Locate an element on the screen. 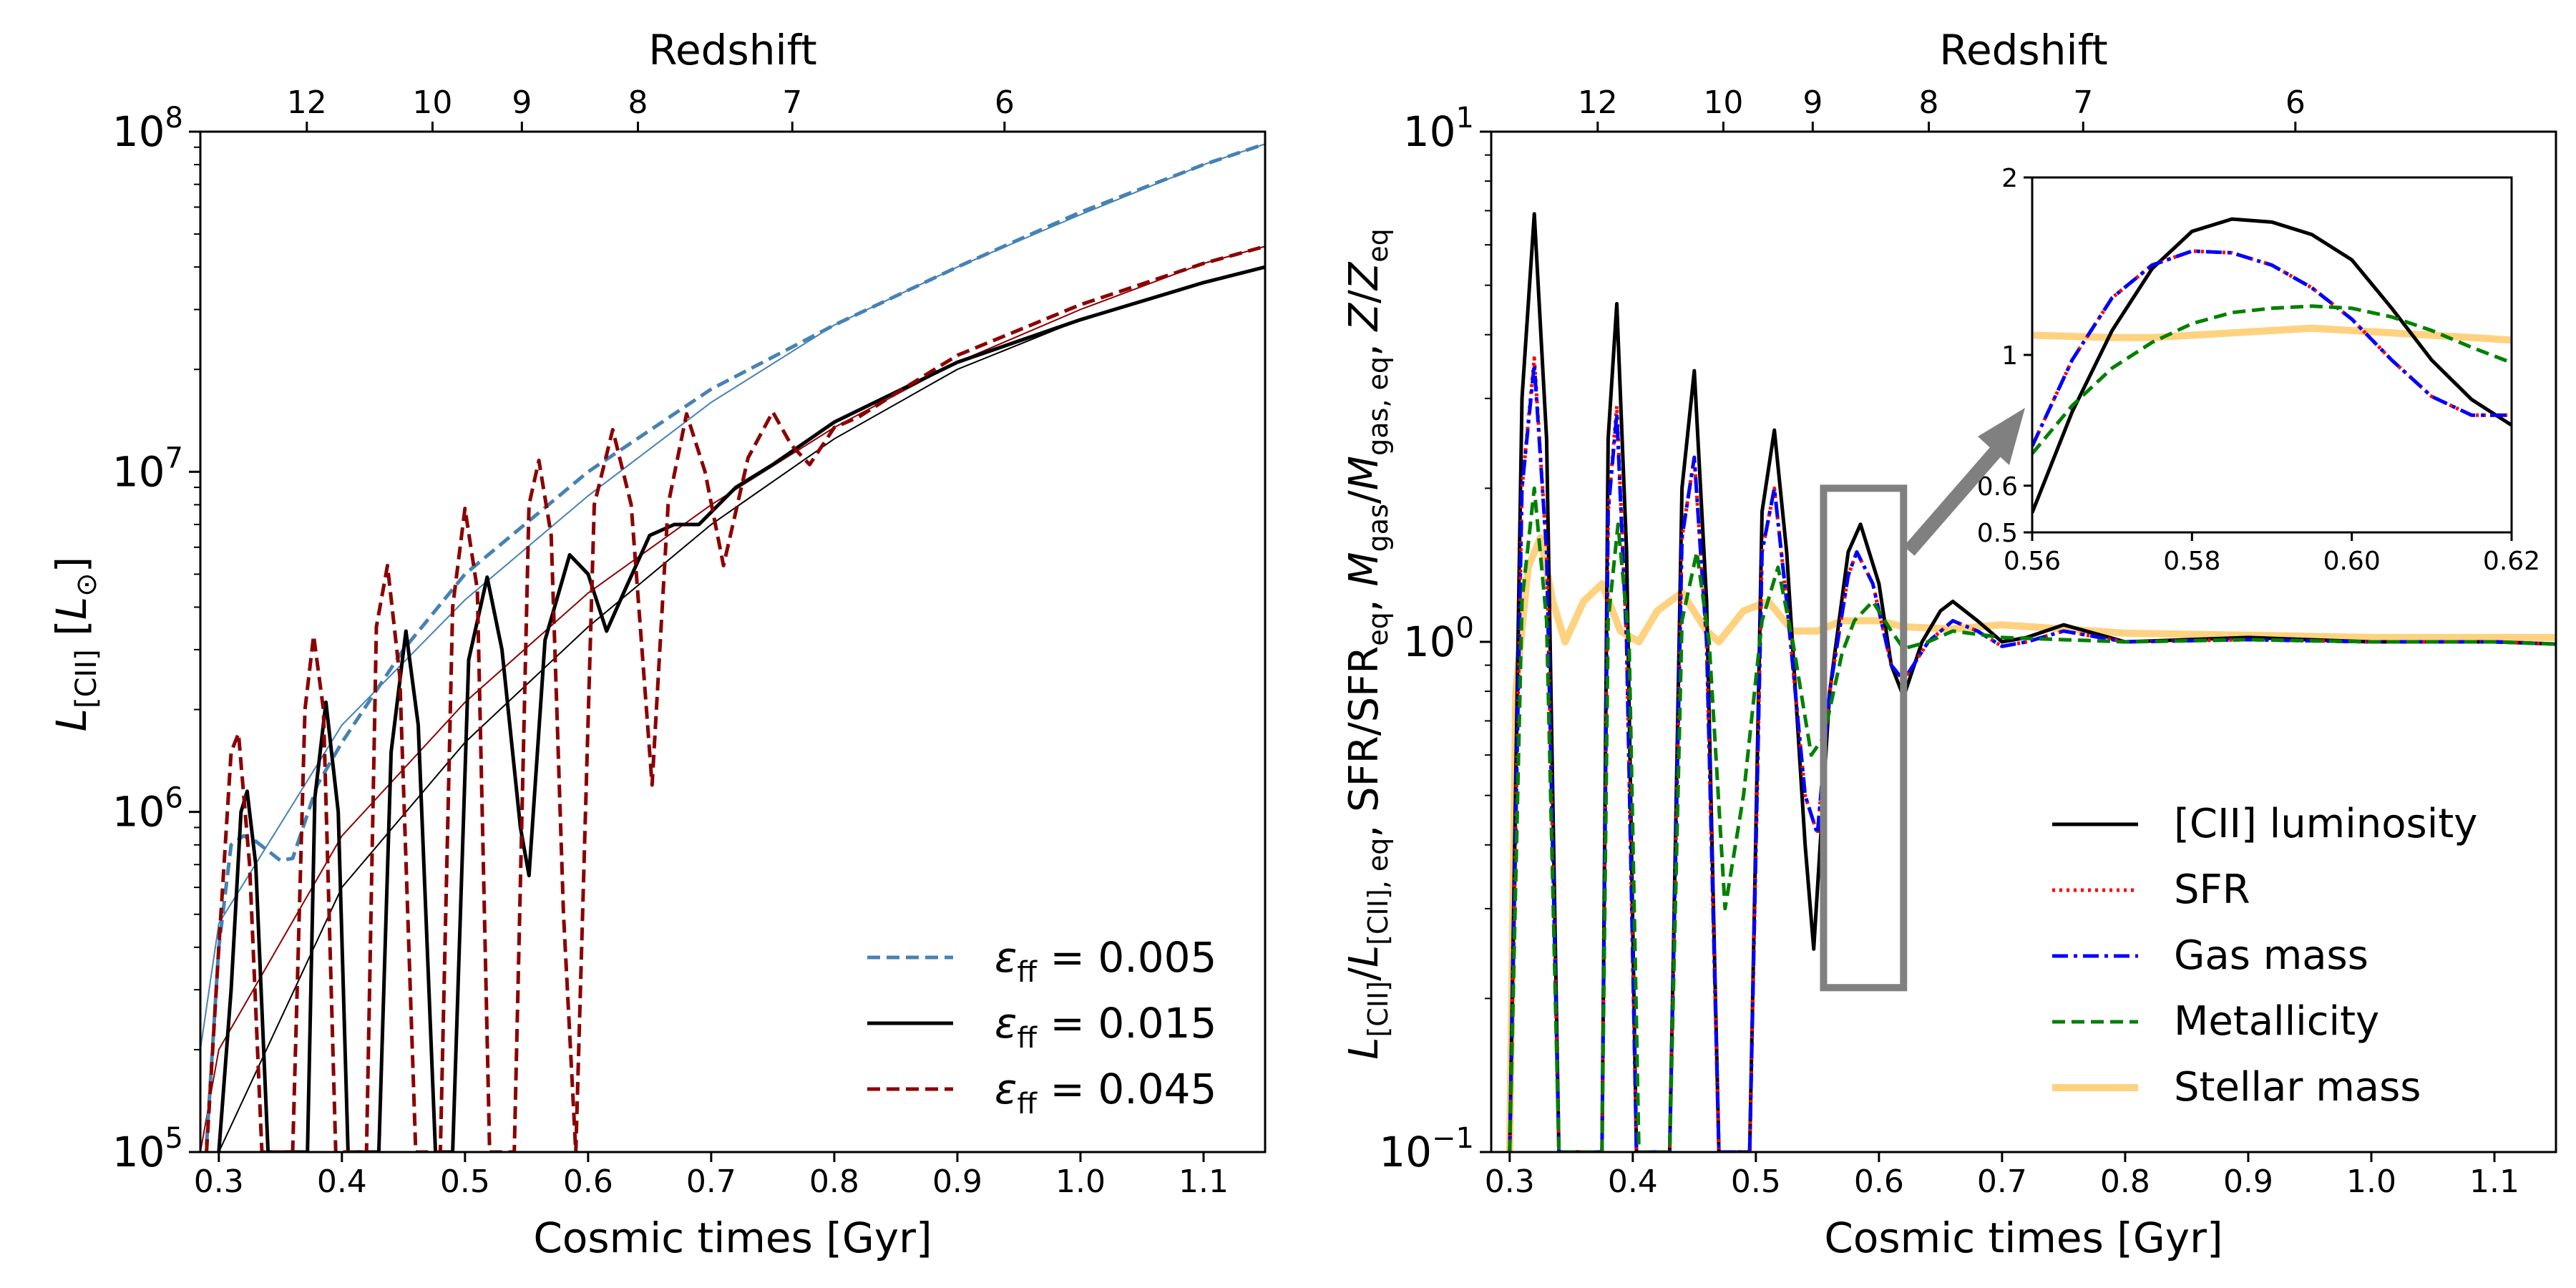 This screenshot has height=1288, width=2576. left-legend-label-2: εff = 0.045 is located at coordinates (1105, 1093).